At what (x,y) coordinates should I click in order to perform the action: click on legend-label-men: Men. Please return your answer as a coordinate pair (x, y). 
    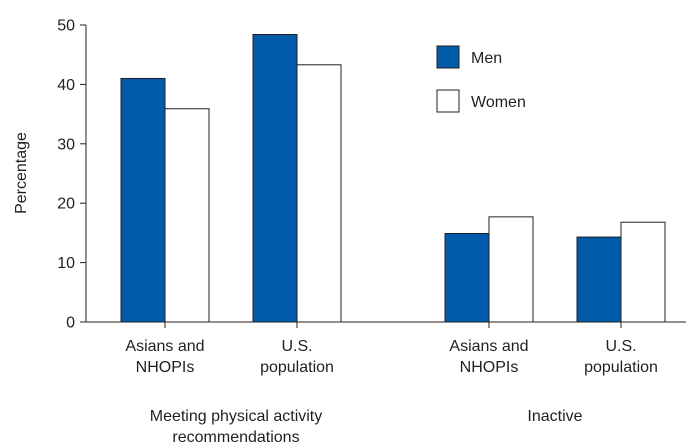
    Looking at the image, I should click on (486, 58).